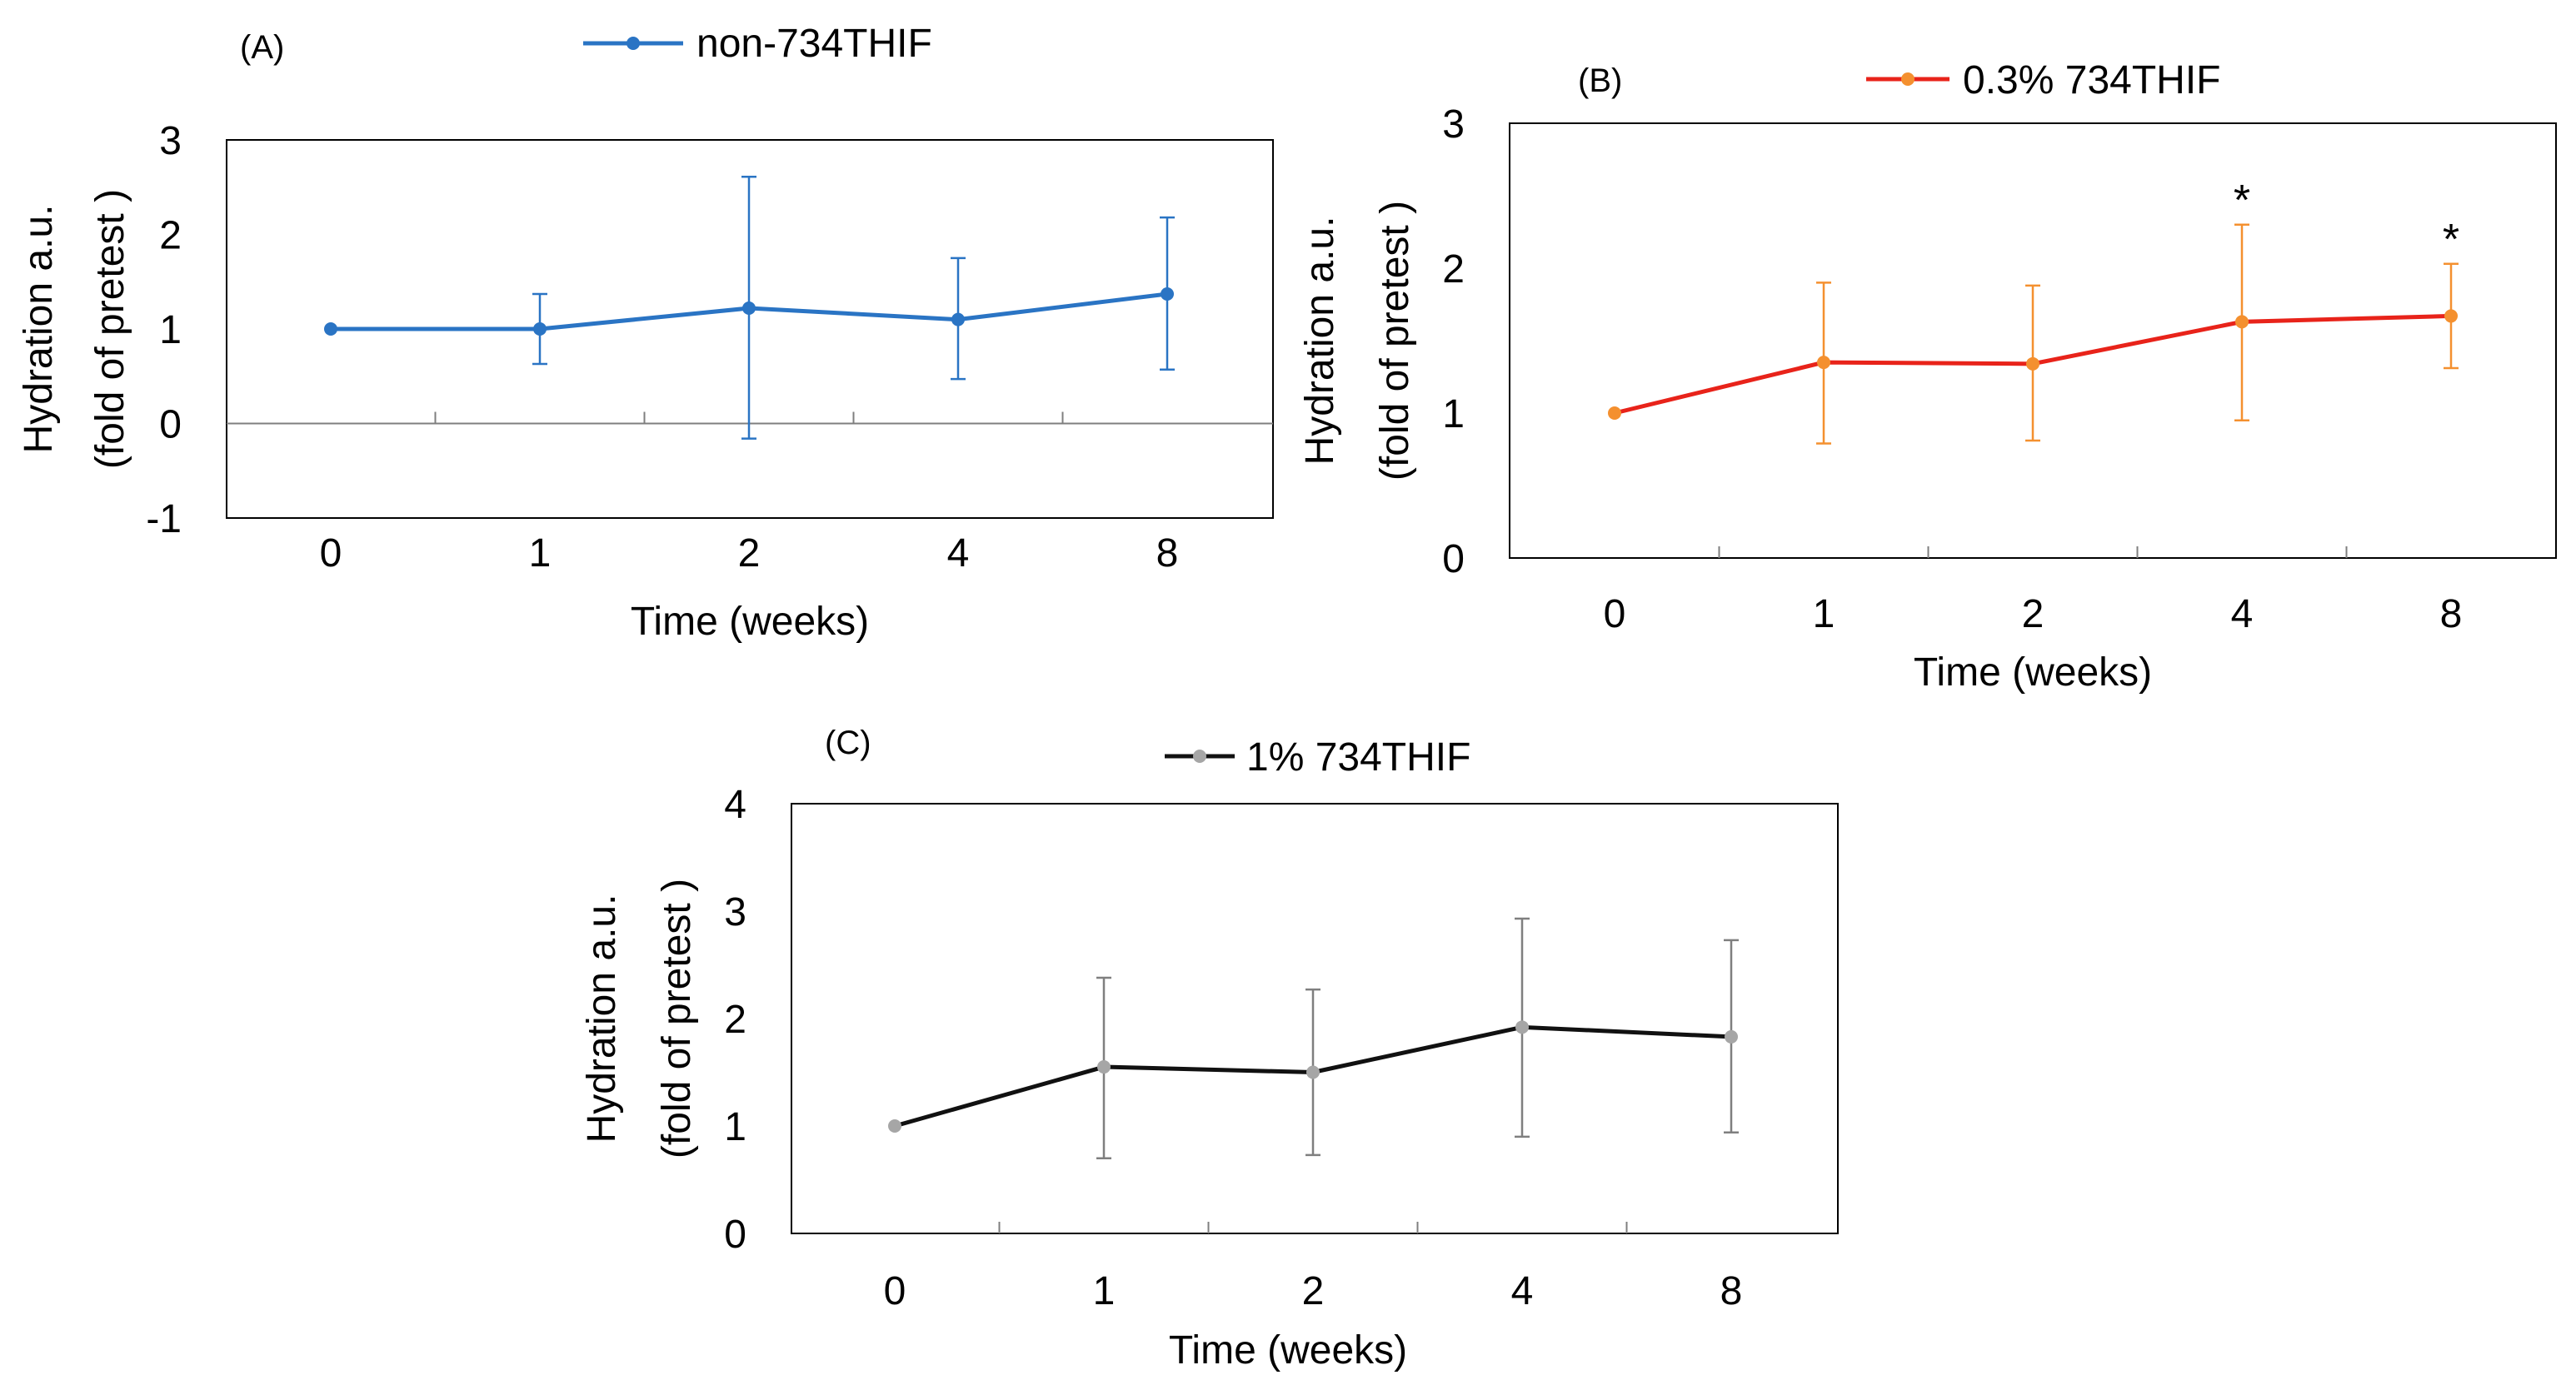 This screenshot has width=2576, height=1390. Describe the element at coordinates (164, 519) in the screenshot. I see `y-tick-label: -1` at that location.